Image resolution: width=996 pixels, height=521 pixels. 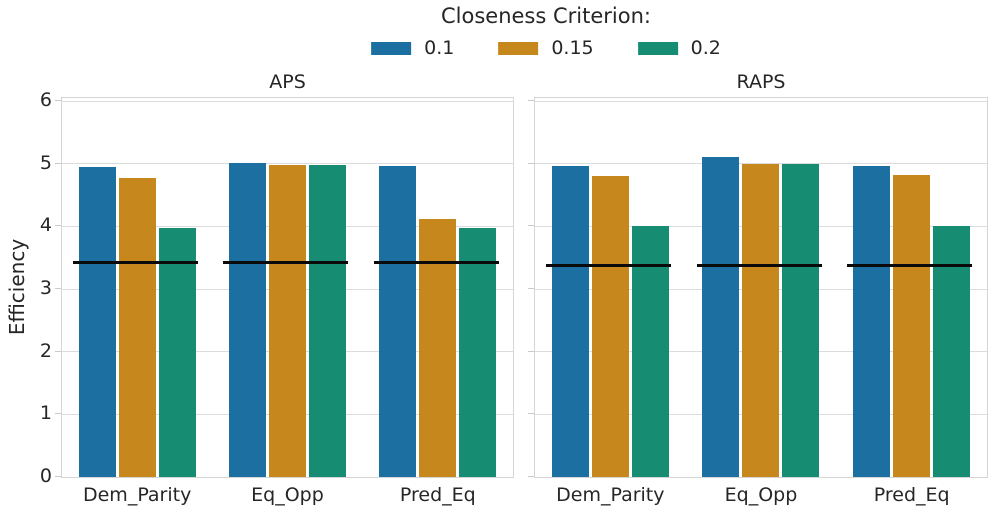 I want to click on bar-aps-eq_opp-0.15, so click(x=287, y=321).